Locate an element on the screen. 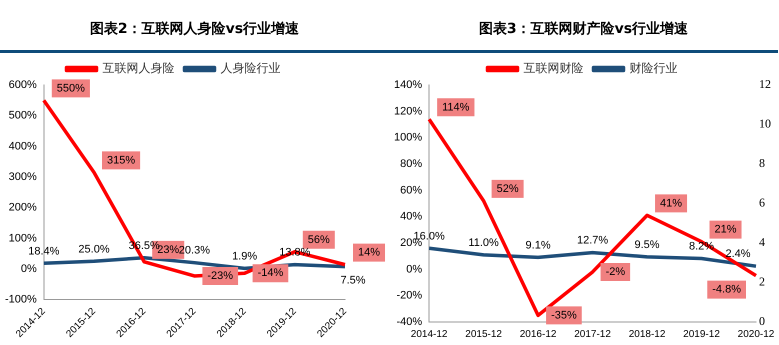 This screenshot has height=345, width=779. x-tick-label: 2020-12 is located at coordinates (756, 334).